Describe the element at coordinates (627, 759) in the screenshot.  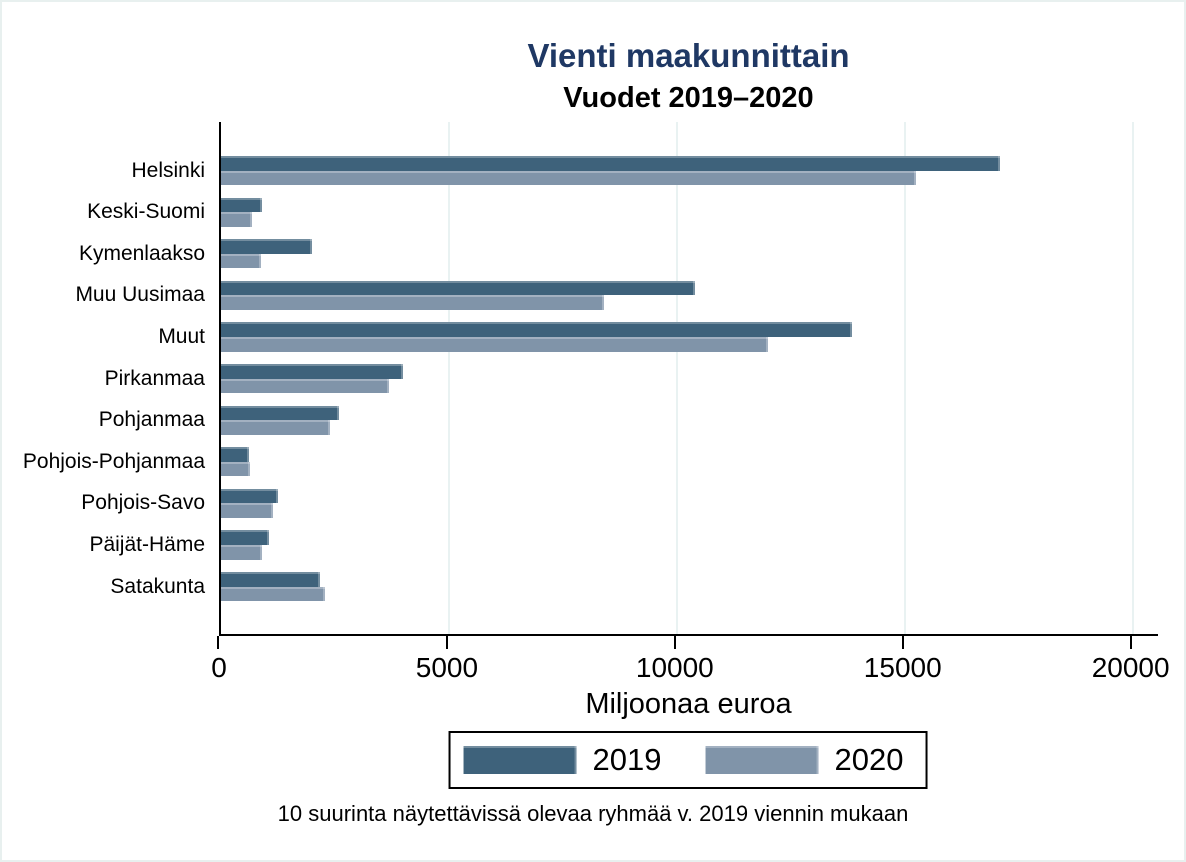
I see `legend-label-2019: 2019` at that location.